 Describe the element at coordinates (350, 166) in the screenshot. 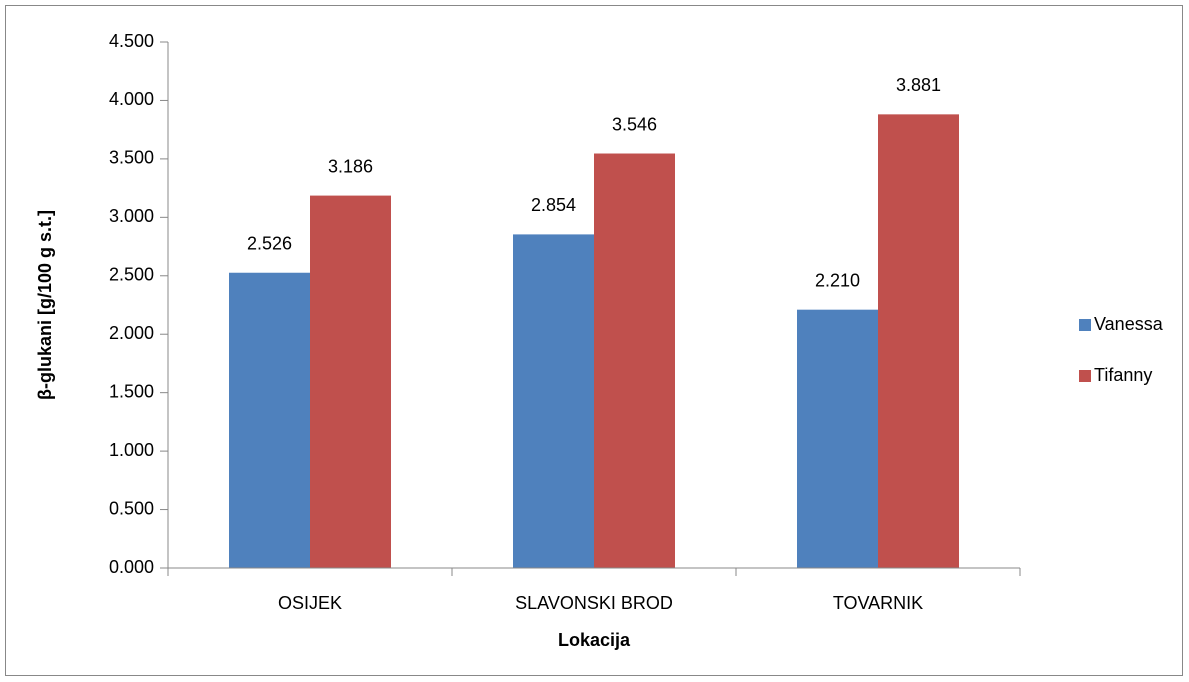

I see `data-label: 3.186` at that location.